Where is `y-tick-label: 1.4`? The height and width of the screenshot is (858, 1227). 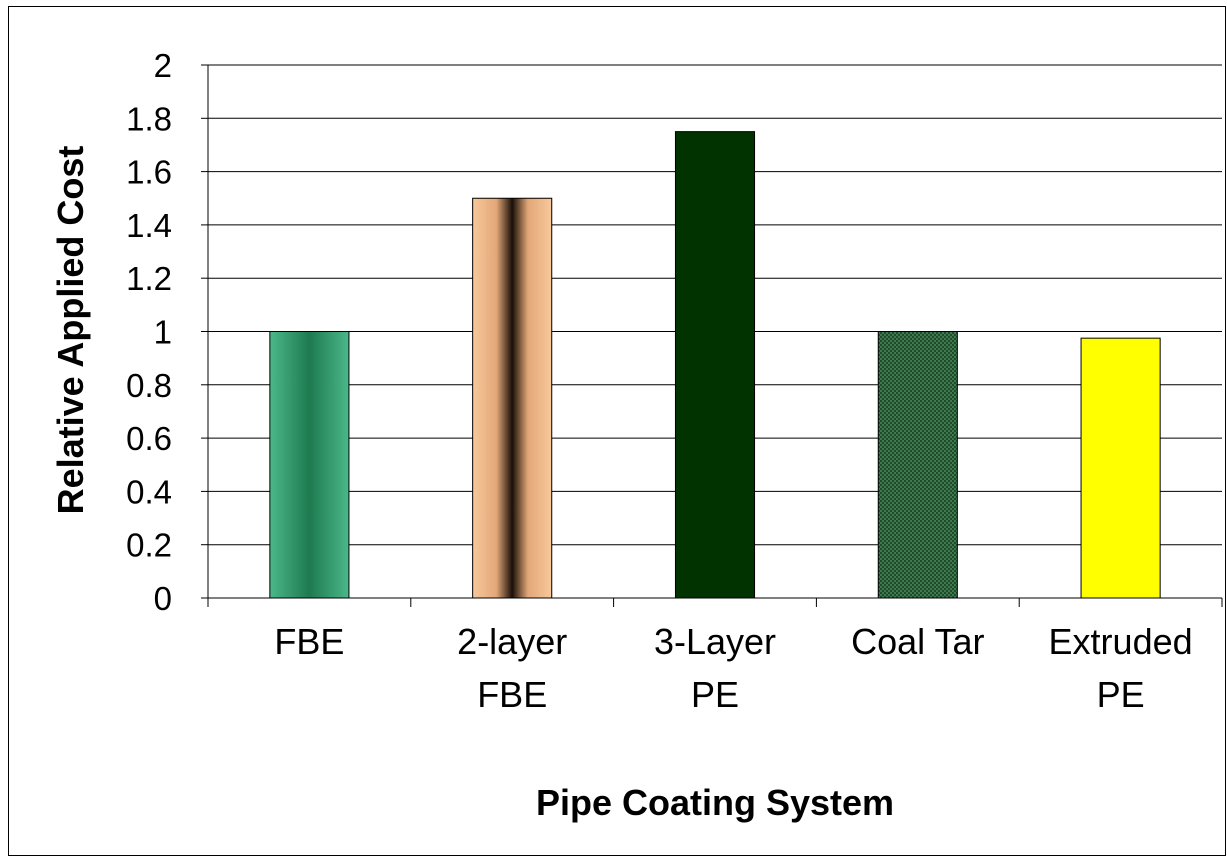 y-tick-label: 1.4 is located at coordinates (149, 225).